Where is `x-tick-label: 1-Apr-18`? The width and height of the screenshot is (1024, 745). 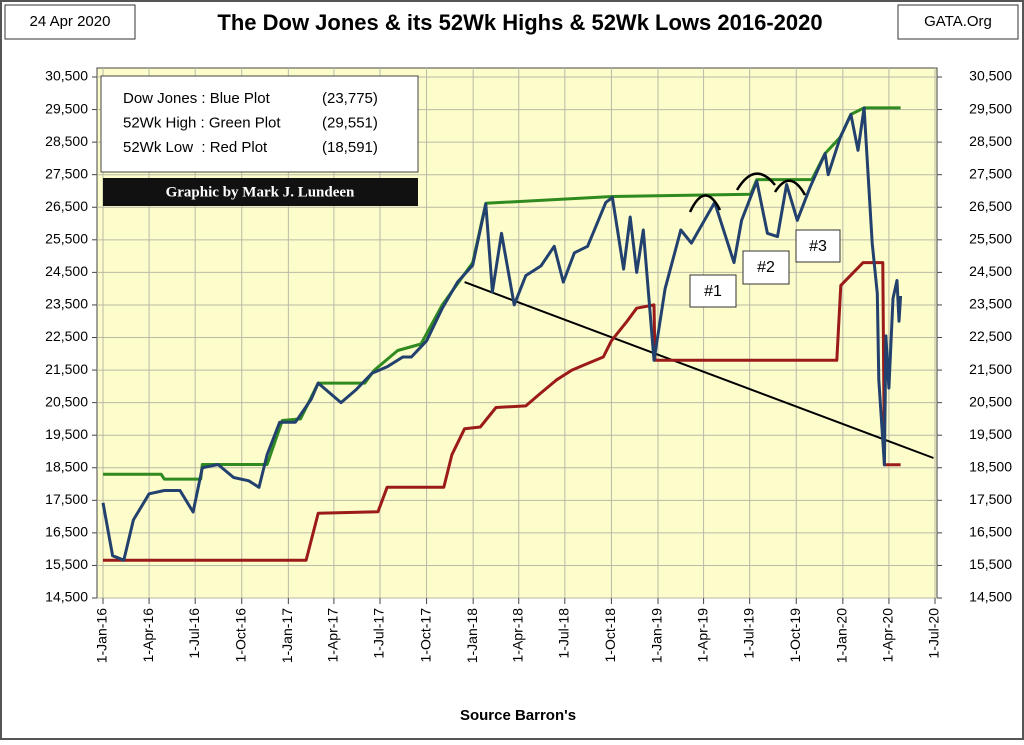
x-tick-label: 1-Apr-18 is located at coordinates (517, 635).